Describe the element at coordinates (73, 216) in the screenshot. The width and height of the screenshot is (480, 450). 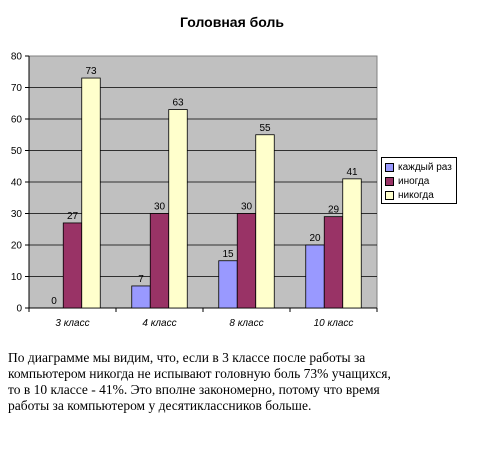
I see `data-label: 27` at that location.